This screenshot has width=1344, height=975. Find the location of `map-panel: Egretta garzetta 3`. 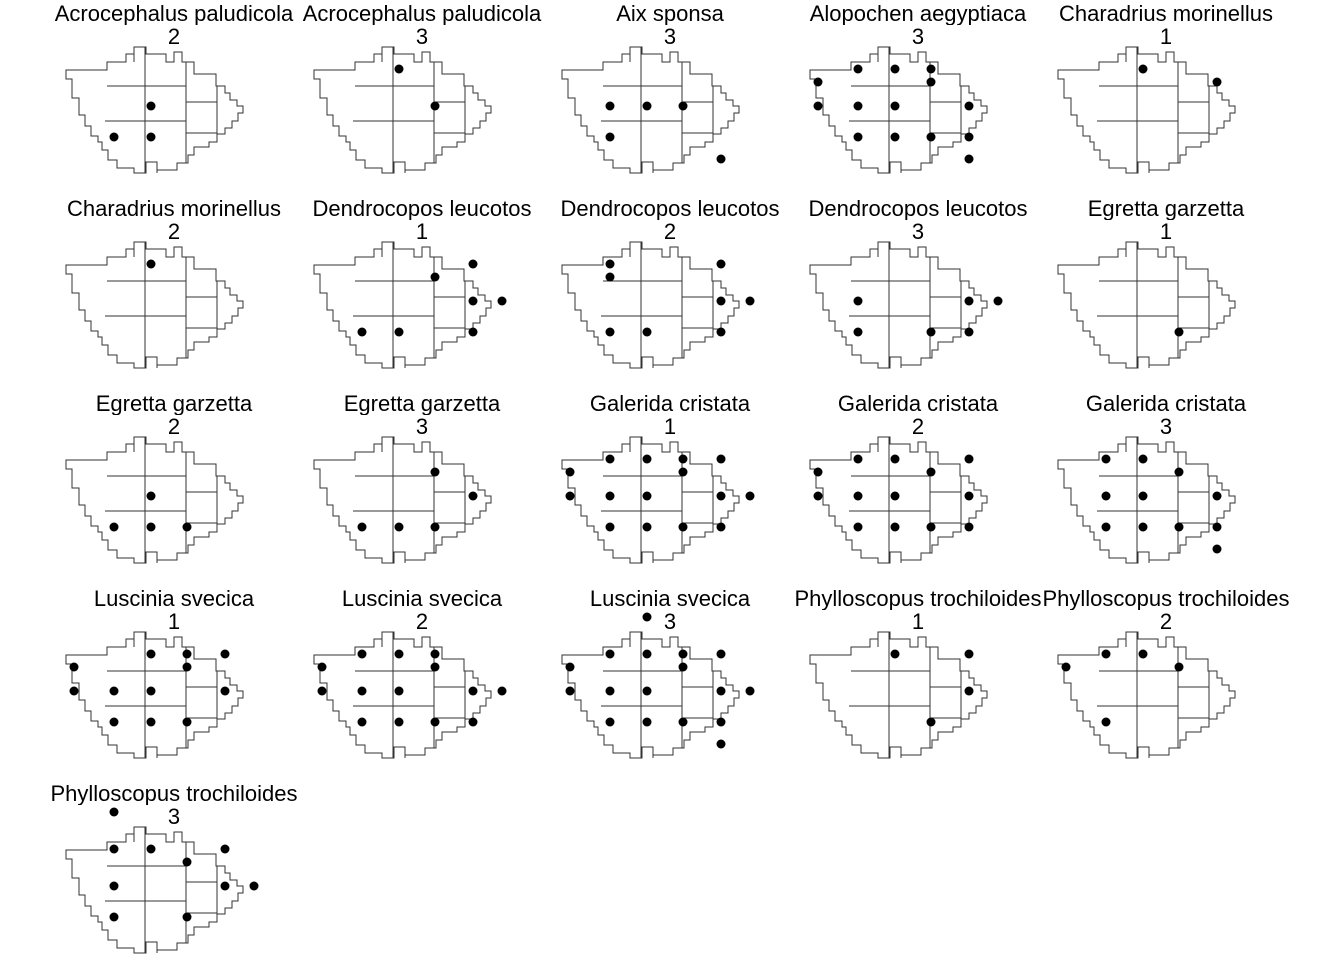

map-panel: Egretta garzetta 3 is located at coordinates (422, 487).